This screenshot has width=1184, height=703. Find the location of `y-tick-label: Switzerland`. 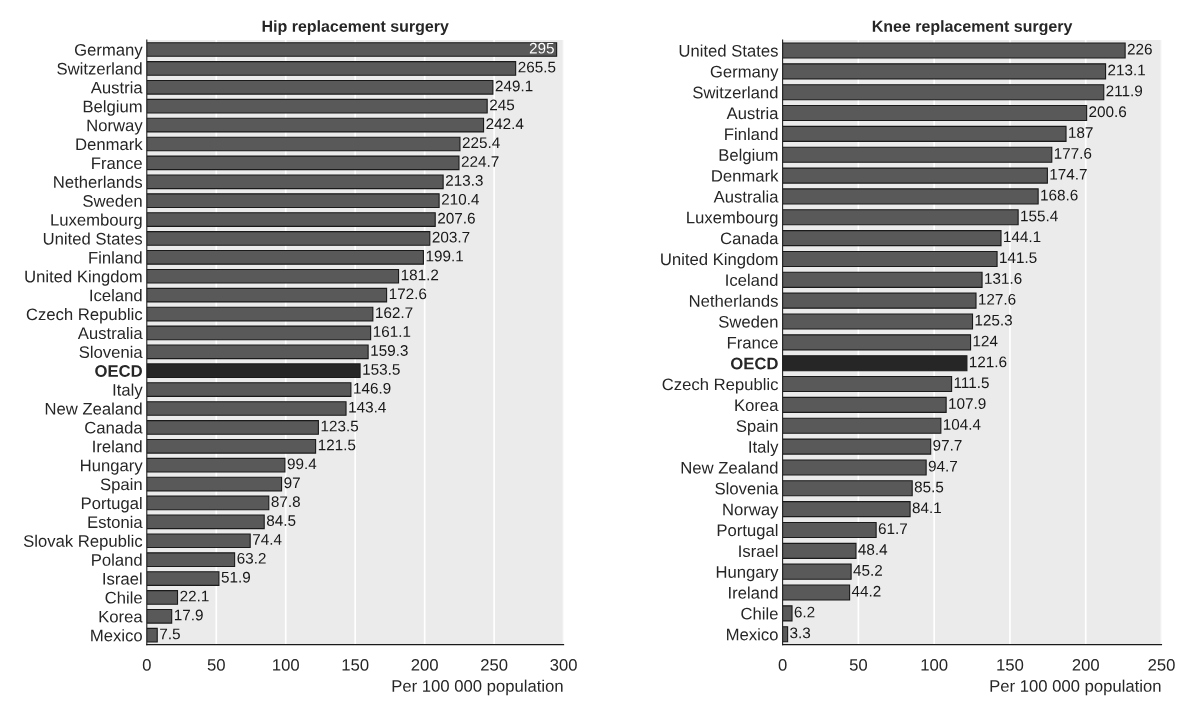

y-tick-label: Switzerland is located at coordinates (99, 68).